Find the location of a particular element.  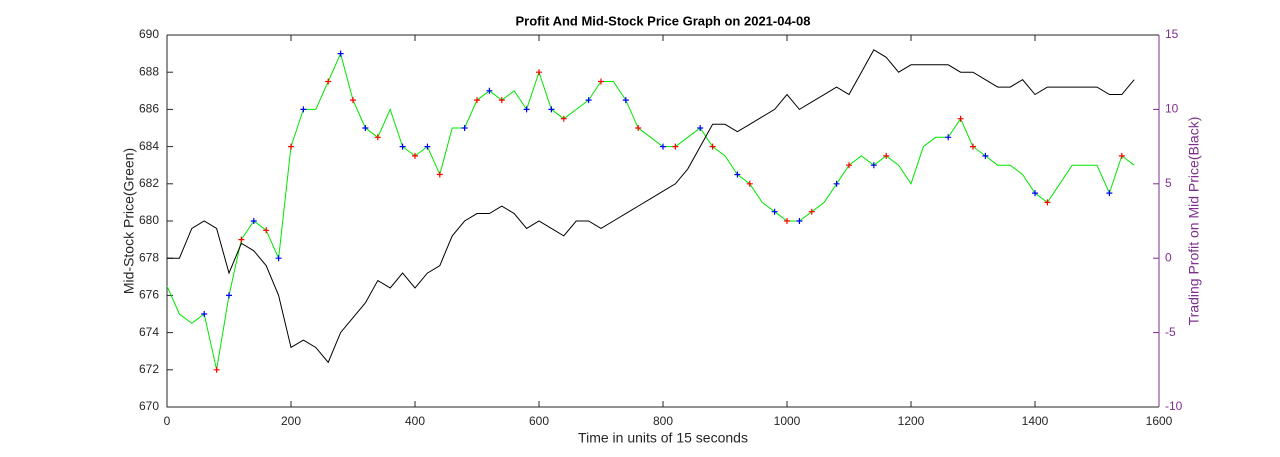

y-tick-label: 676 is located at coordinates (149, 295).